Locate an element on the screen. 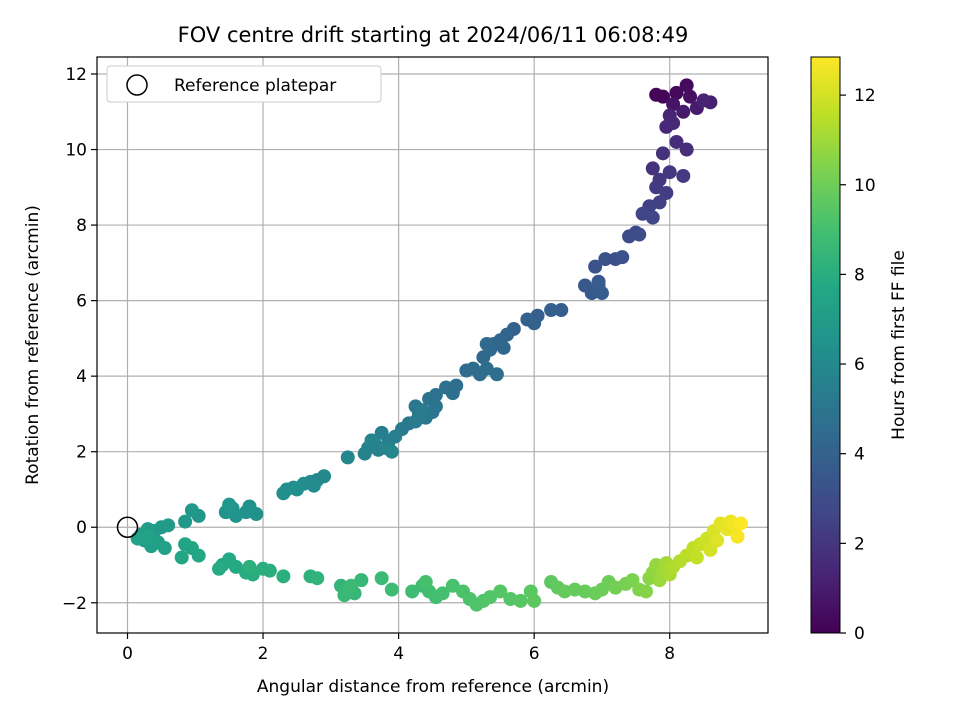  y-tick-label: 6 is located at coordinates (81, 302).